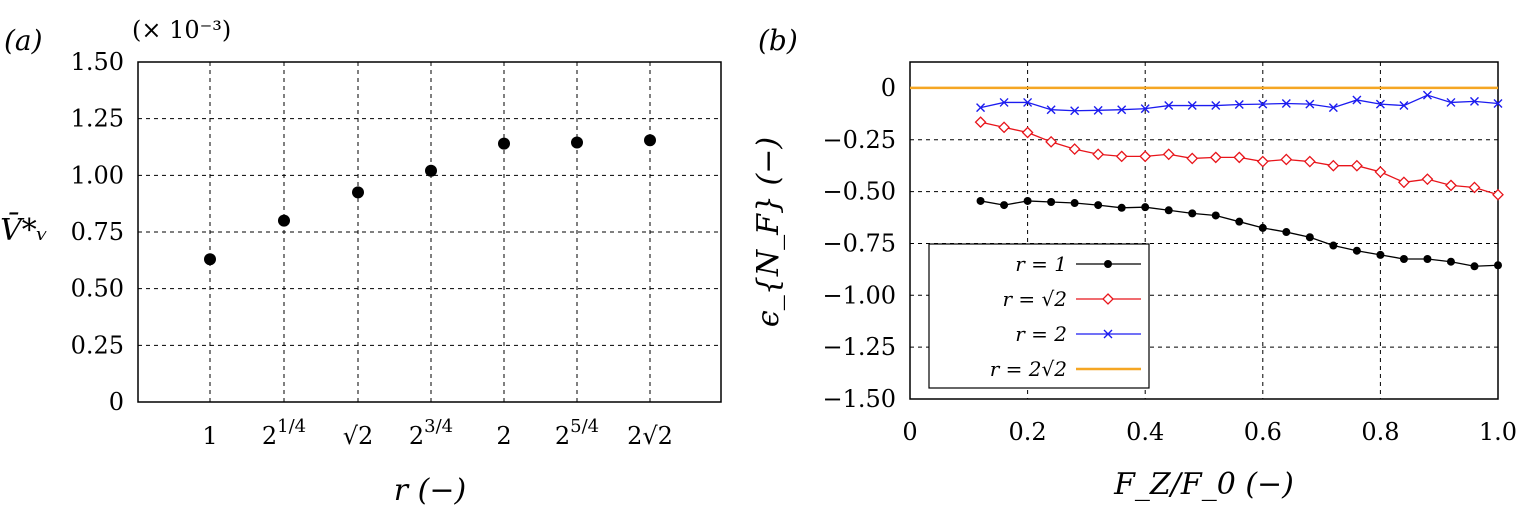  I want to click on panel-a-ytick-label: 1.50, so click(97, 62).